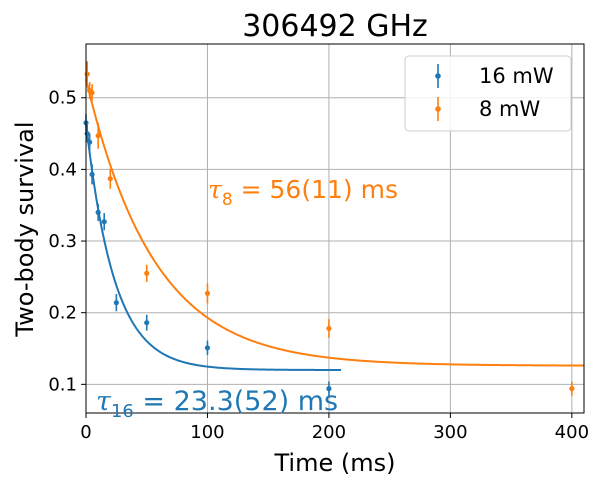 The height and width of the screenshot is (487, 600). I want to click on annotation-tau16: τ16 = 23.3(52) ms, so click(217, 404).